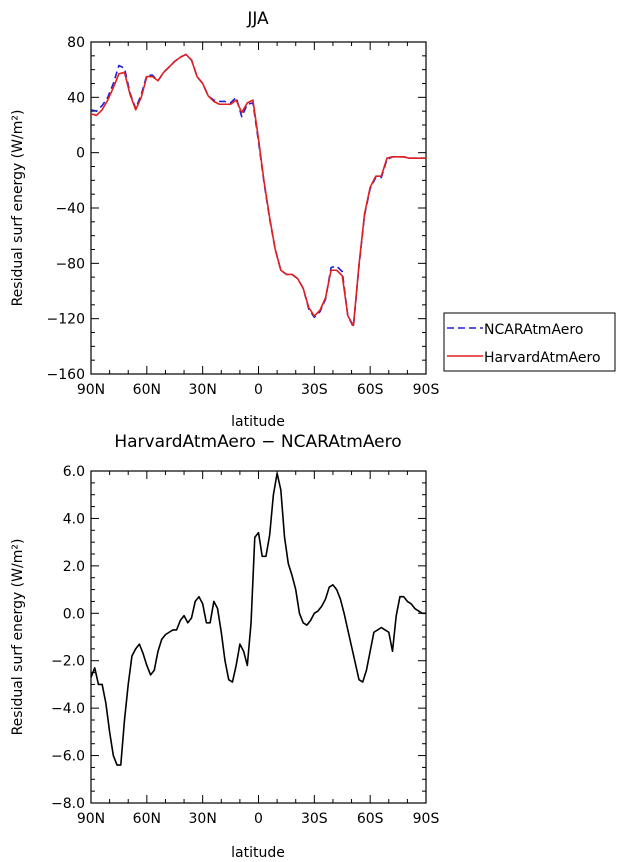 Image resolution: width=621 pixels, height=862 pixels. I want to click on y-tick-label: −4.0, so click(68, 709).